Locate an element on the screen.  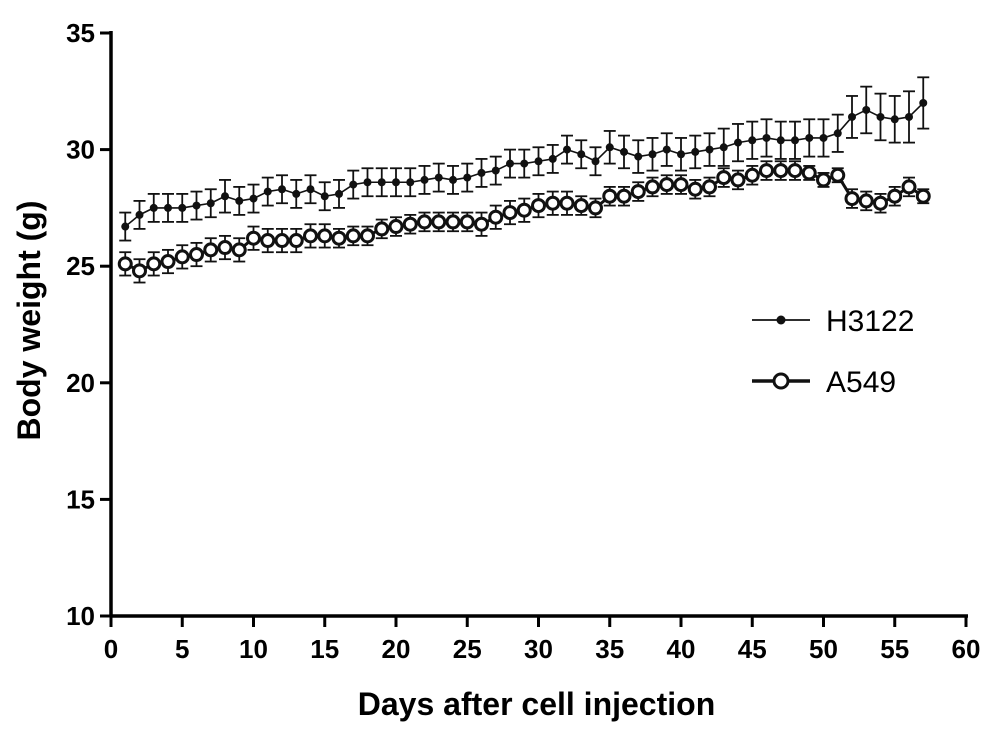
x-tick-label: 0 is located at coordinates (111, 649).